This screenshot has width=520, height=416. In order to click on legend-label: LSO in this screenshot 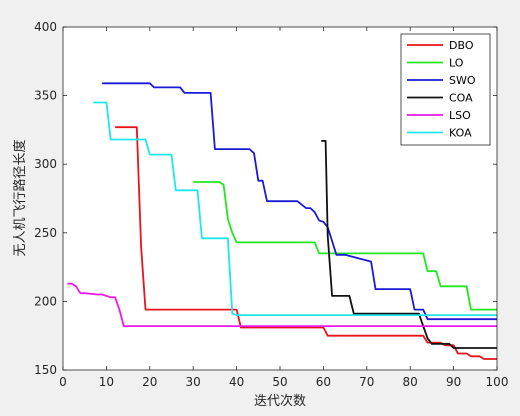, I will do `click(460, 115)`.